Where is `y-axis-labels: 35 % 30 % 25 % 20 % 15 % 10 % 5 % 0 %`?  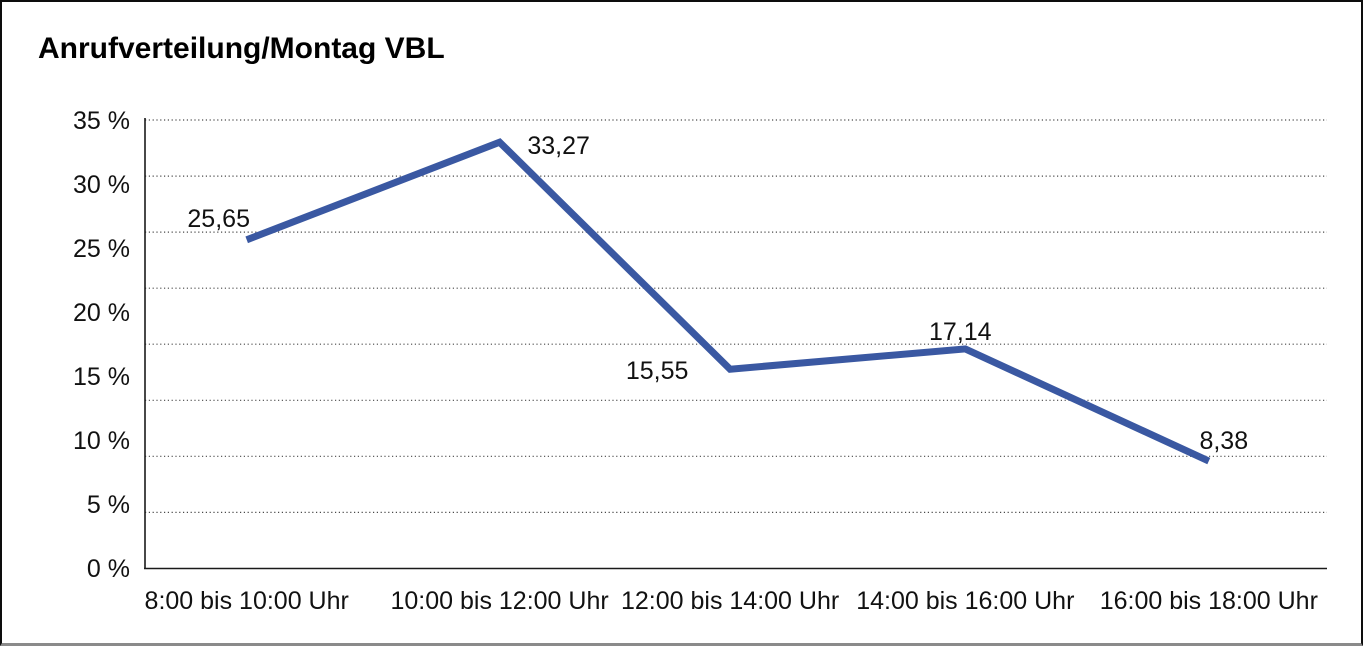
y-axis-labels: 35 % 30 % 25 % 20 % 15 % 10 % 5 % 0 % is located at coordinates (101, 345).